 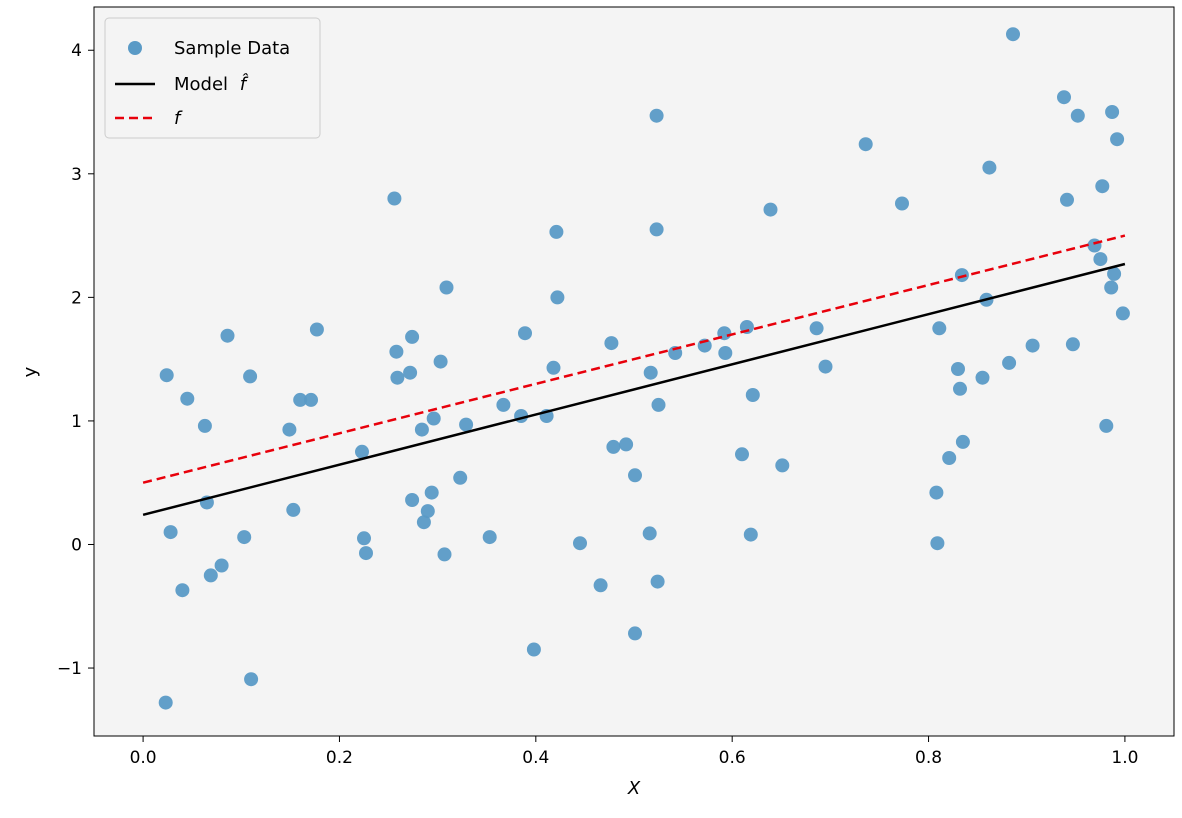 I want to click on y-tick-label: 0, so click(x=76, y=545).